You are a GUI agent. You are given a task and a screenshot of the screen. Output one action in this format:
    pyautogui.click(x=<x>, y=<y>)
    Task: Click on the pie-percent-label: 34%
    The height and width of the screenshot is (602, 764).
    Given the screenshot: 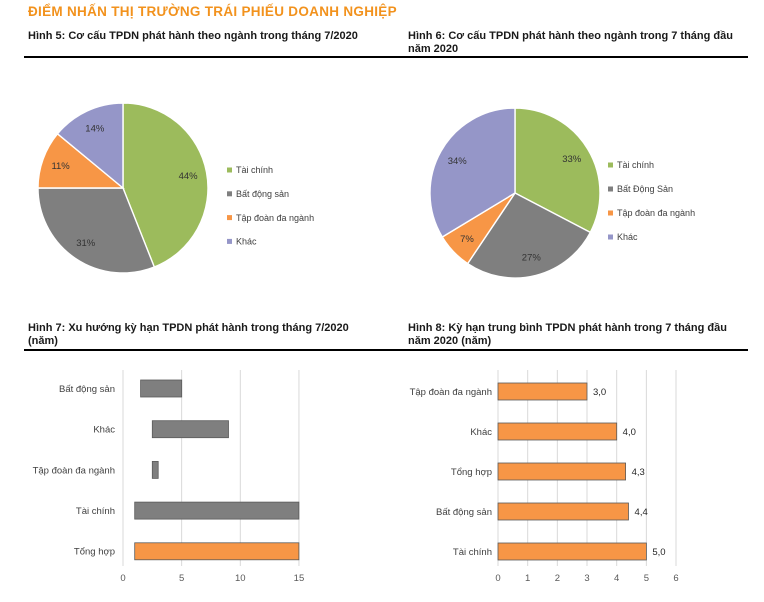 What is the action you would take?
    pyautogui.click(x=458, y=161)
    